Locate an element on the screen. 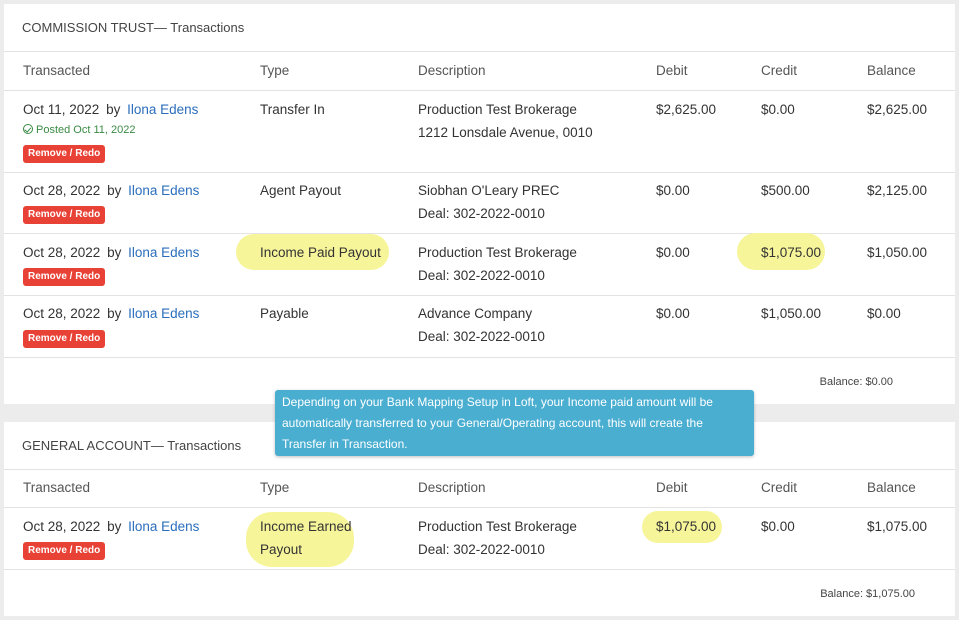 The width and height of the screenshot is (959, 620). balance-value: $2,125.00 is located at coordinates (897, 190).